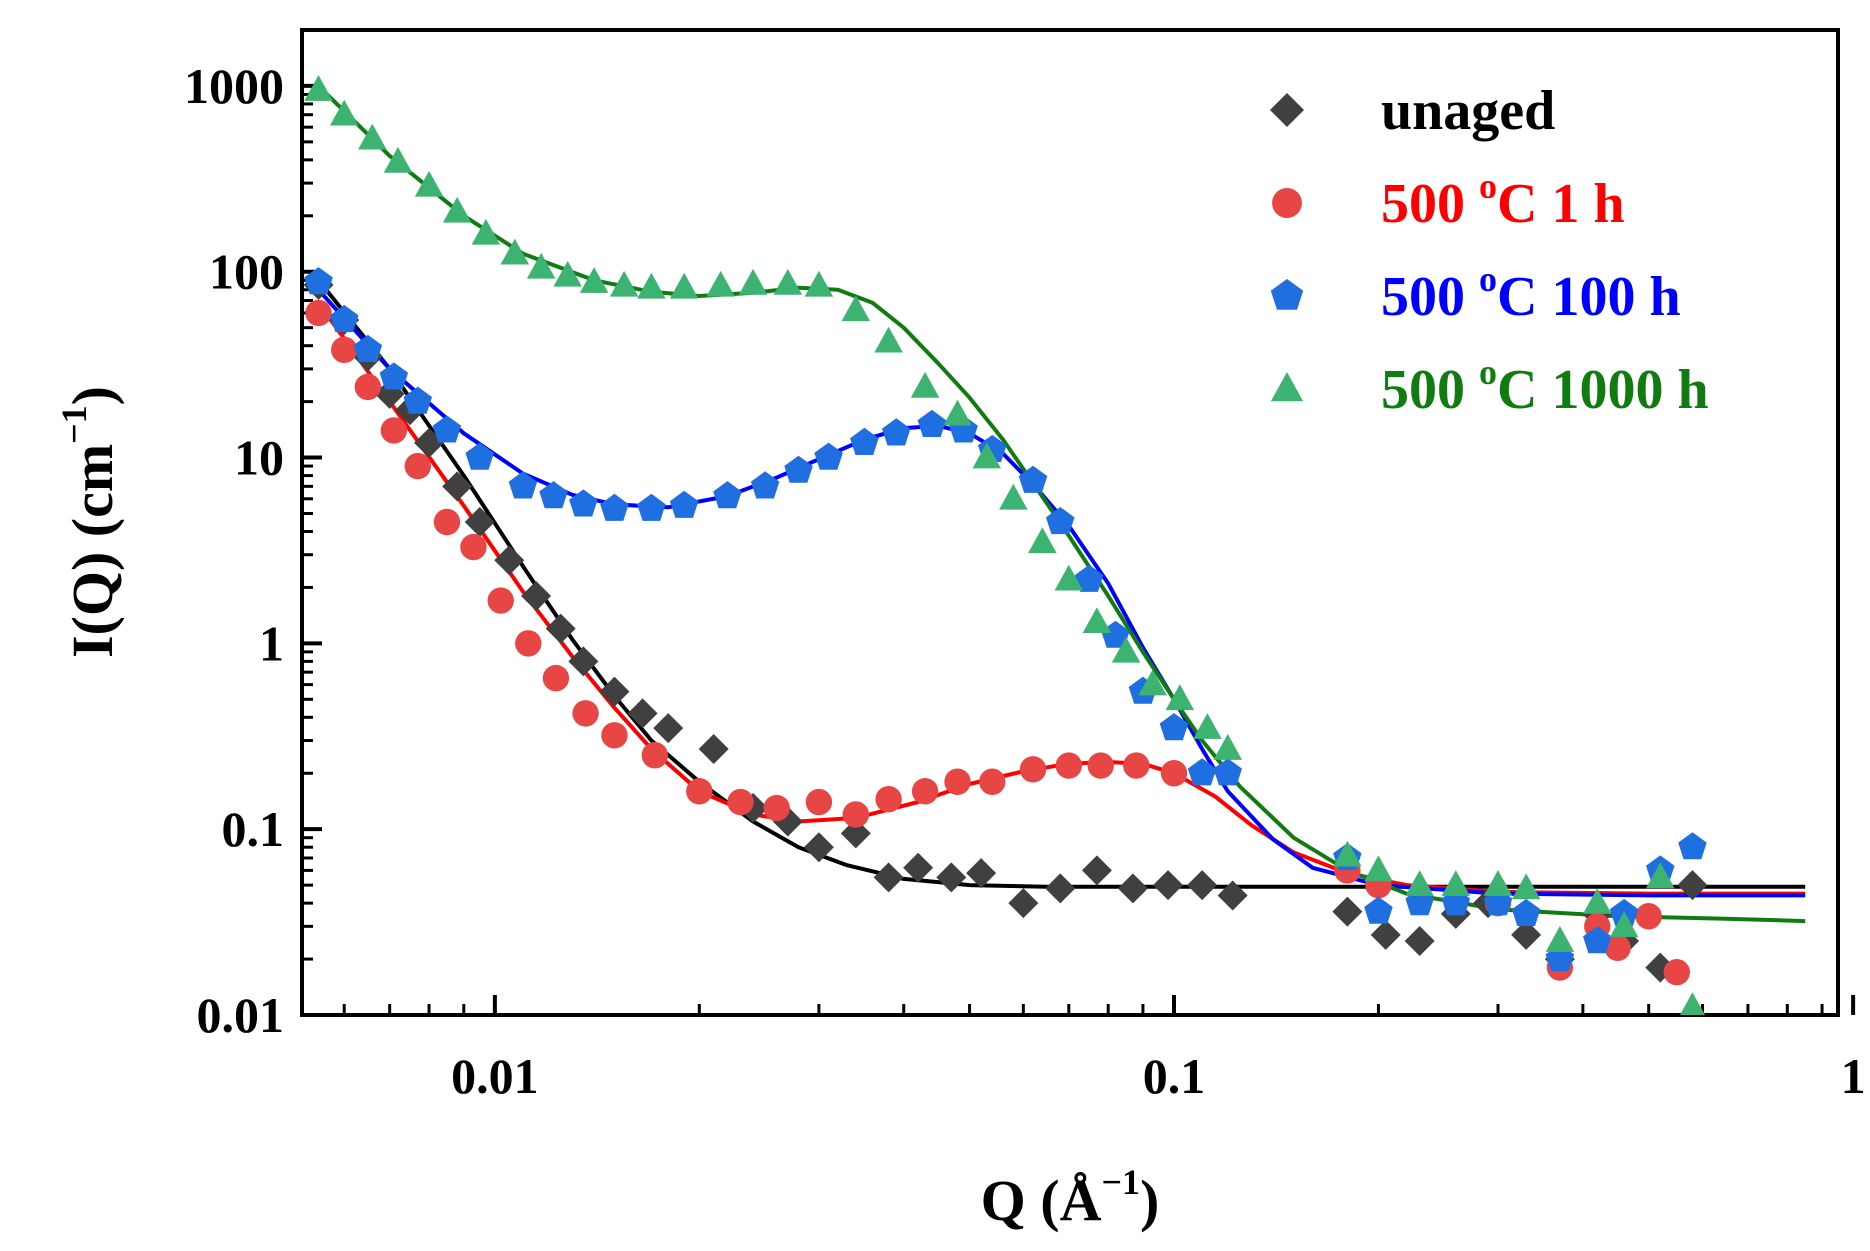 This screenshot has width=1870, height=1251. I want to click on legend-label-2: 500 oC 100 h, so click(1531, 293).